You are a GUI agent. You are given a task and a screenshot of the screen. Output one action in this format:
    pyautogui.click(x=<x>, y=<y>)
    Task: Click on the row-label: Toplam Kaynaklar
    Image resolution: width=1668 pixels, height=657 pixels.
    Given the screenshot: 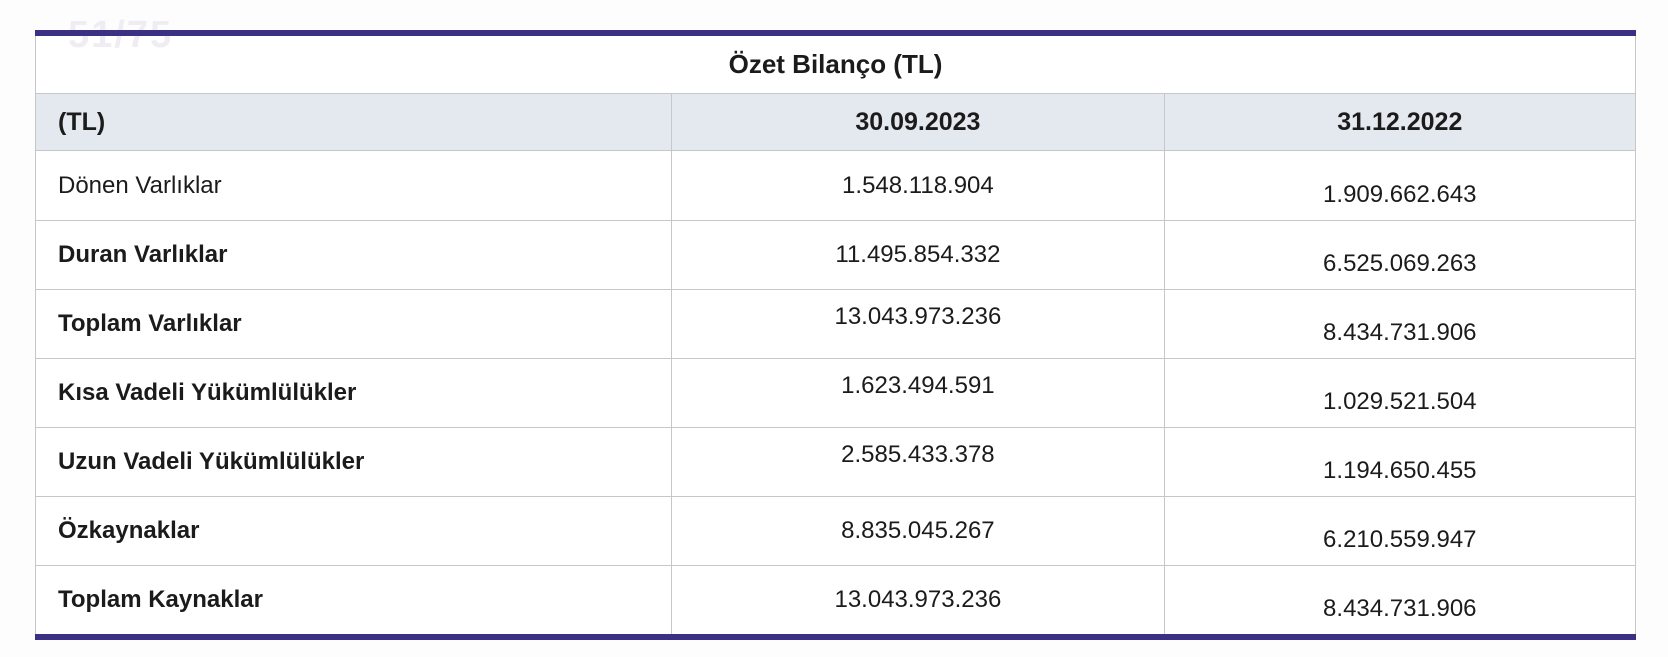 What is the action you would take?
    pyautogui.click(x=354, y=600)
    